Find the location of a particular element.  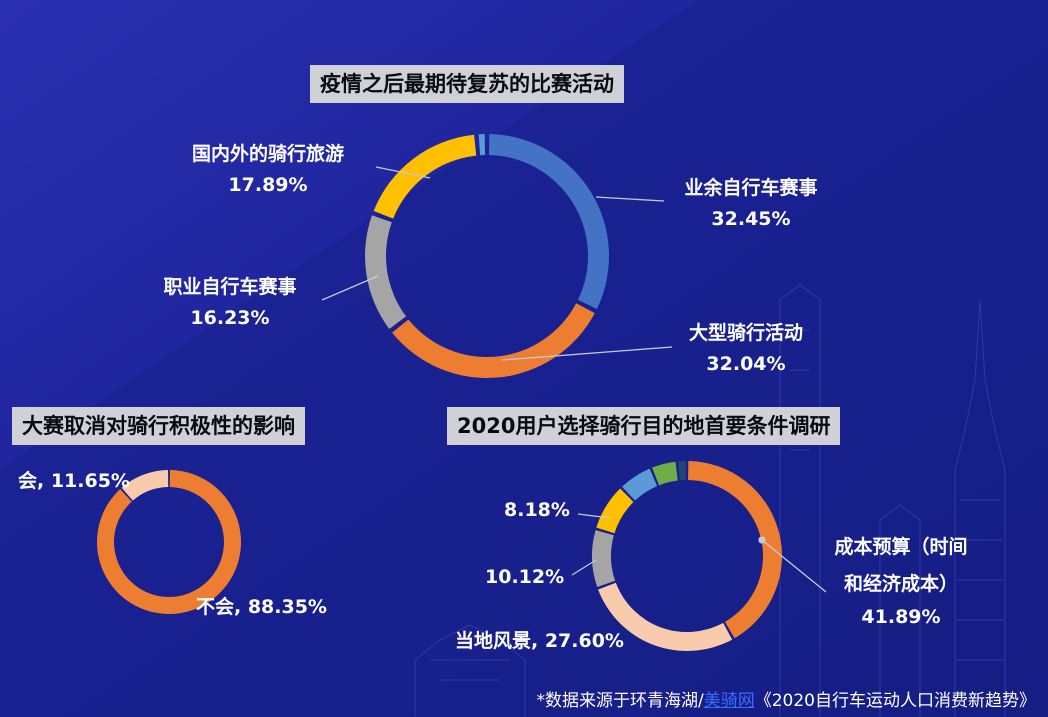

chart2-label-no: 不会, 88.35% is located at coordinates (261, 607).